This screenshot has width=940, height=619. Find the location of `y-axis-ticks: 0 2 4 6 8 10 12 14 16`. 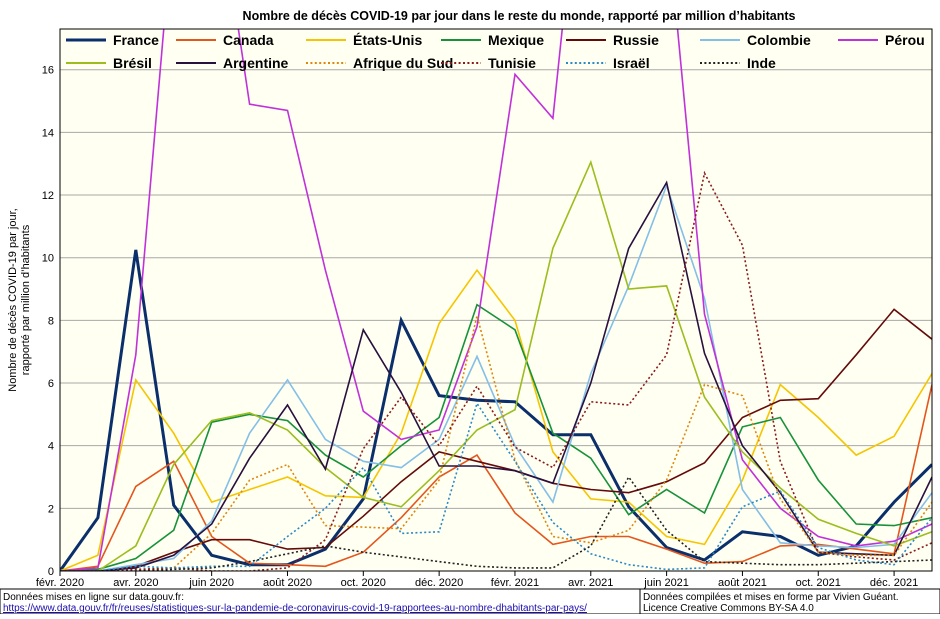

y-axis-ticks: 0 2 4 6 8 10 12 14 16 is located at coordinates (48, 321).